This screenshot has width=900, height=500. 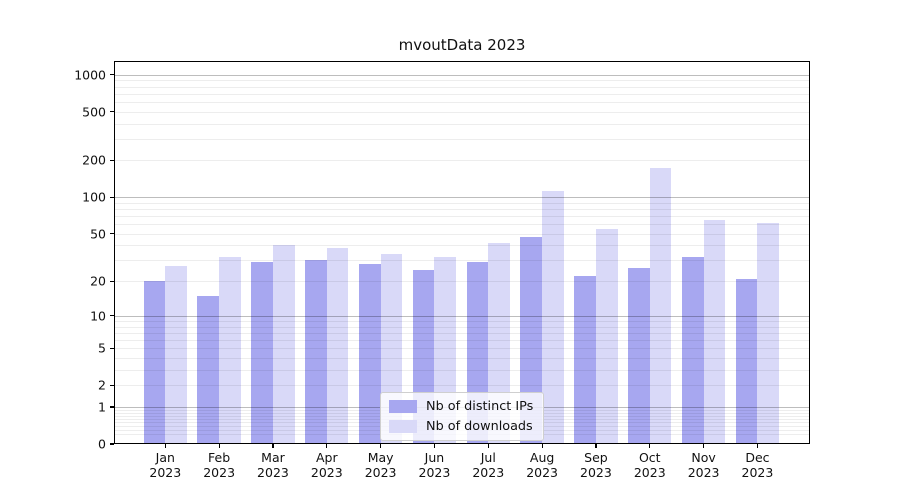 What do you see at coordinates (94, 160) in the screenshot?
I see `y-tick-label: 200` at bounding box center [94, 160].